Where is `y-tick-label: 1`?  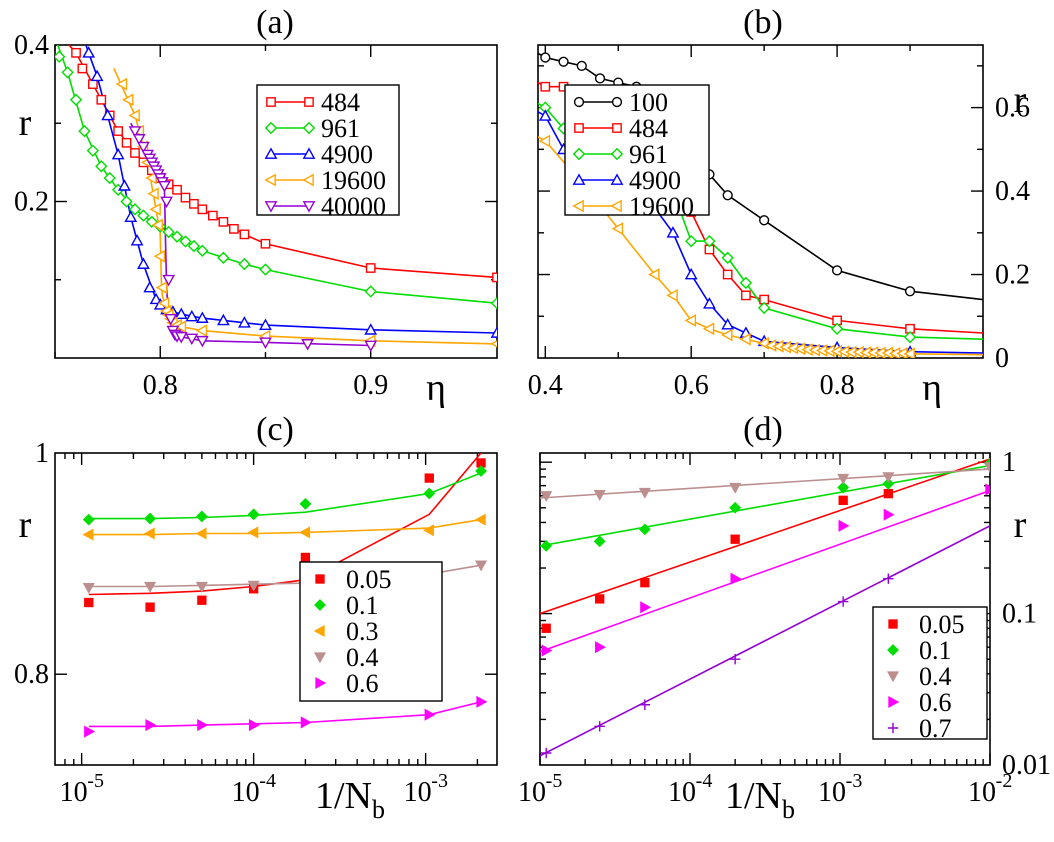 y-tick-label: 1 is located at coordinates (1009, 462).